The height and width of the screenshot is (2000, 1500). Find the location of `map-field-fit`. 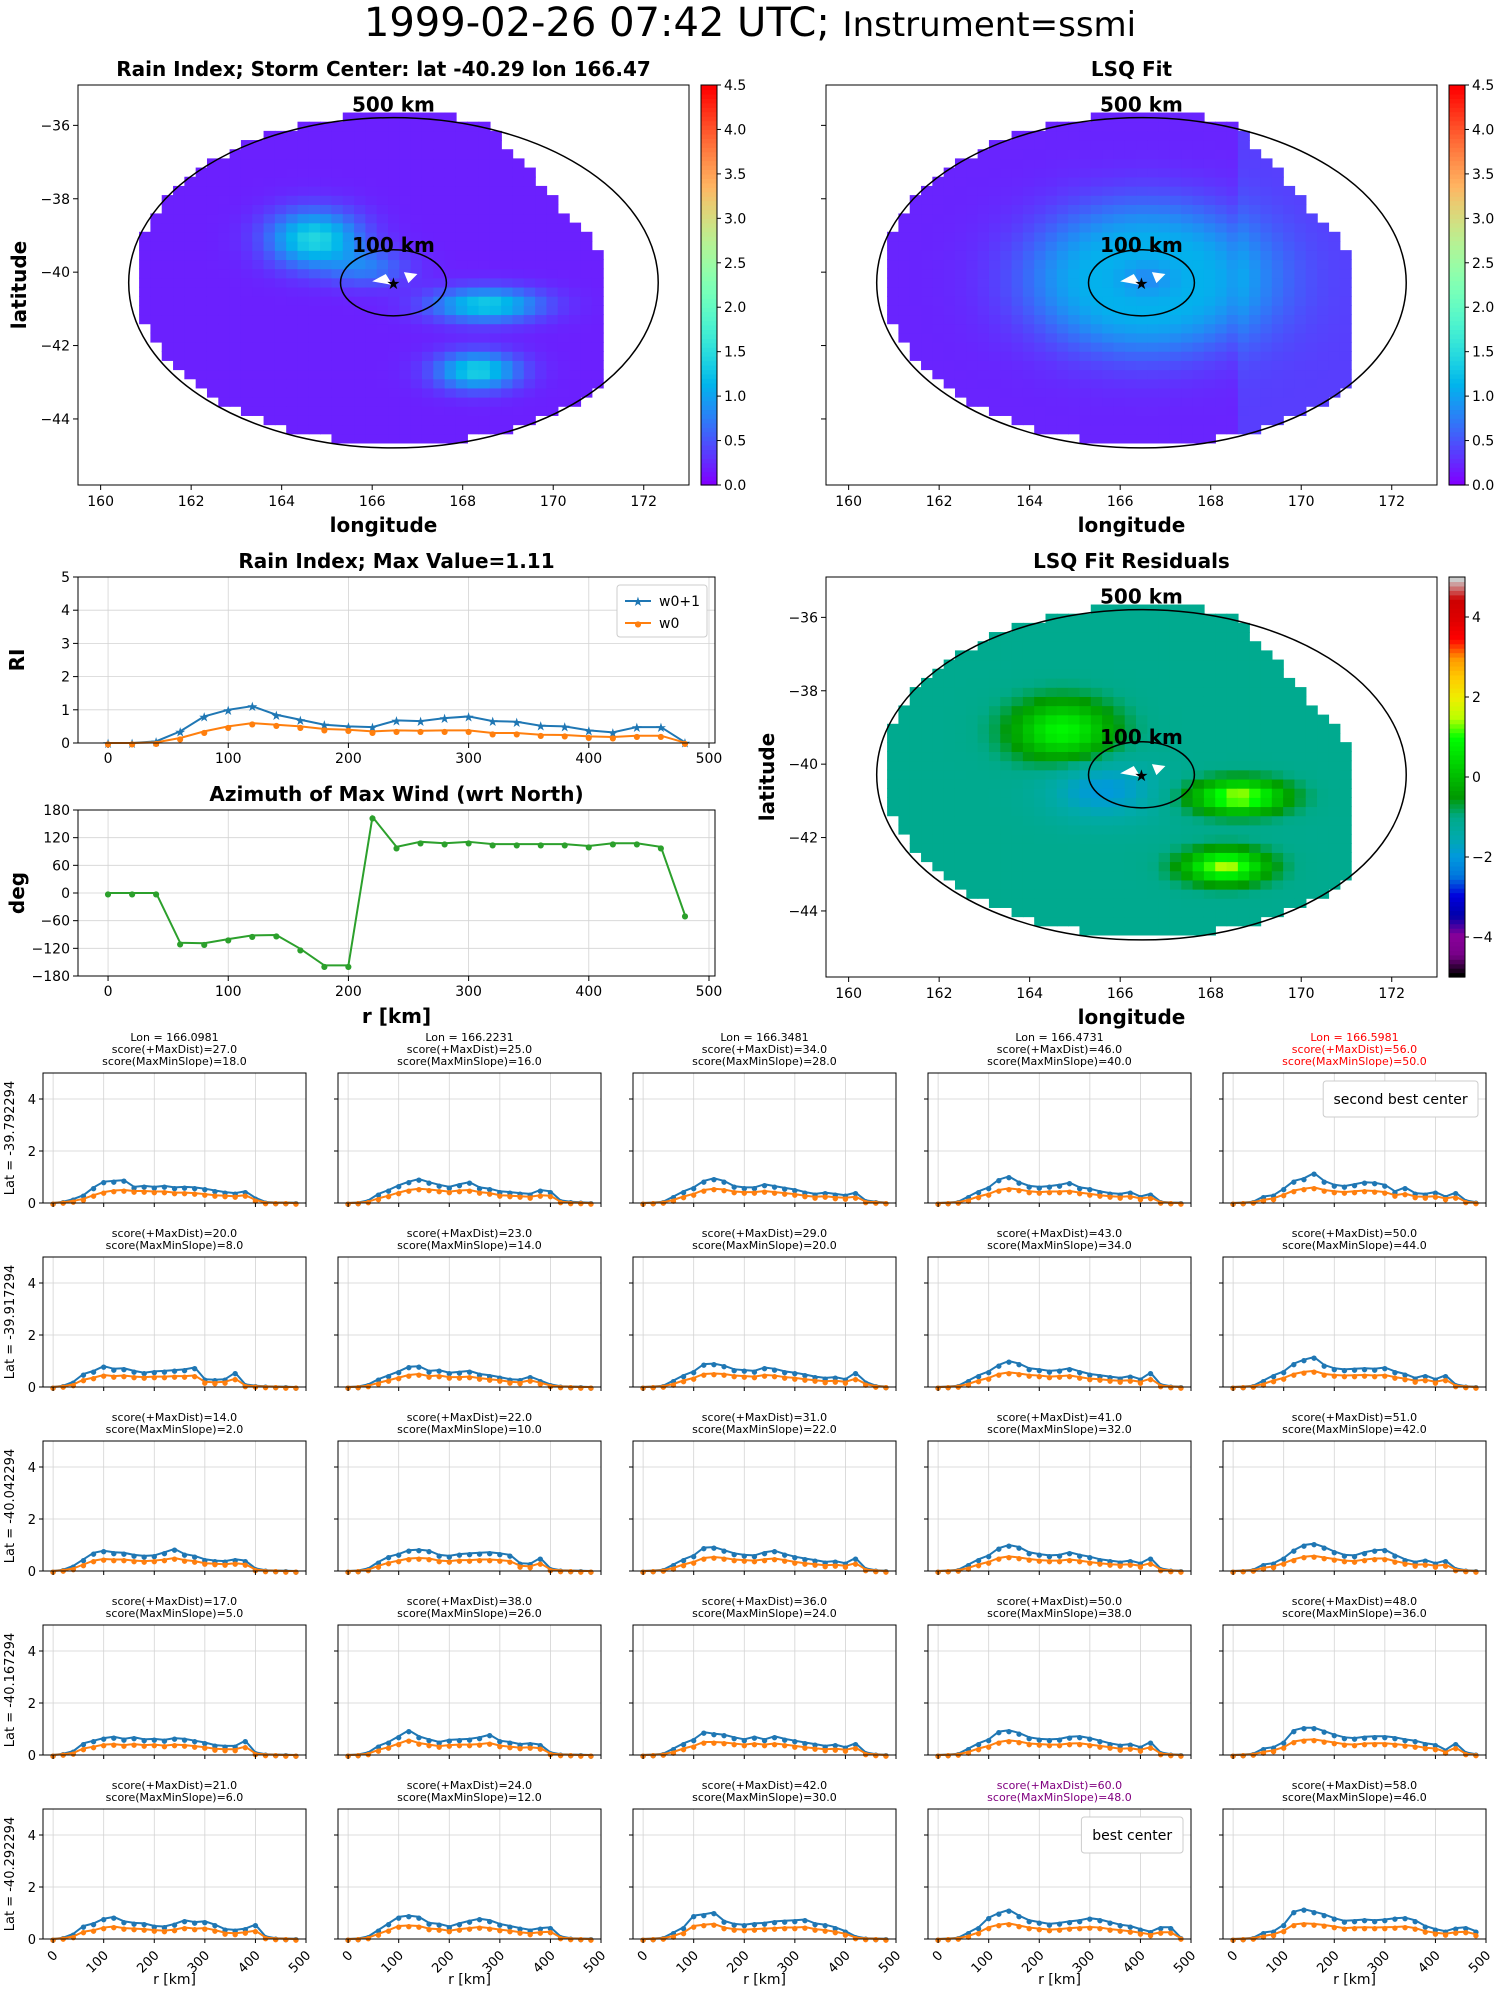

map-field-fit is located at coordinates (1119, 278).